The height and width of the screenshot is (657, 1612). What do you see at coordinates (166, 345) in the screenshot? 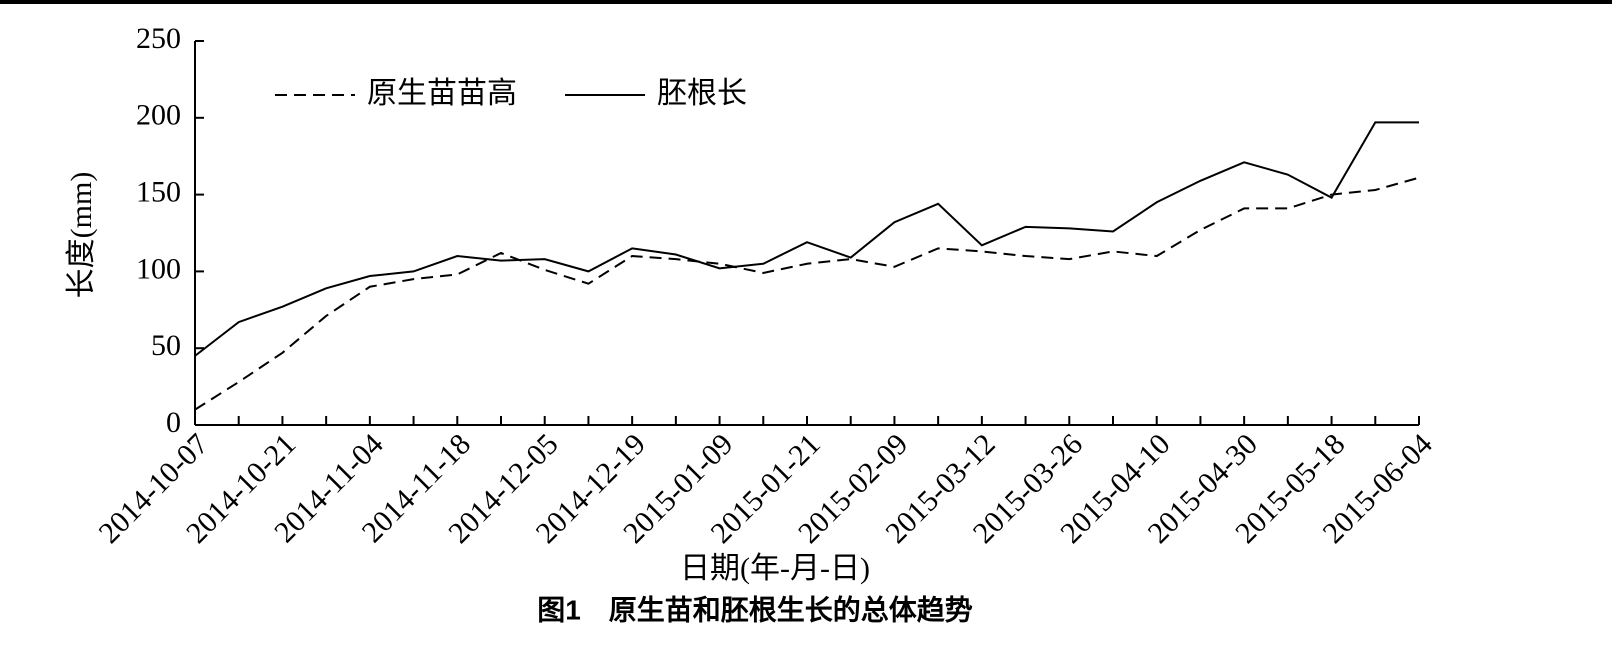
I see `y-tick-label: 50` at bounding box center [166, 345].